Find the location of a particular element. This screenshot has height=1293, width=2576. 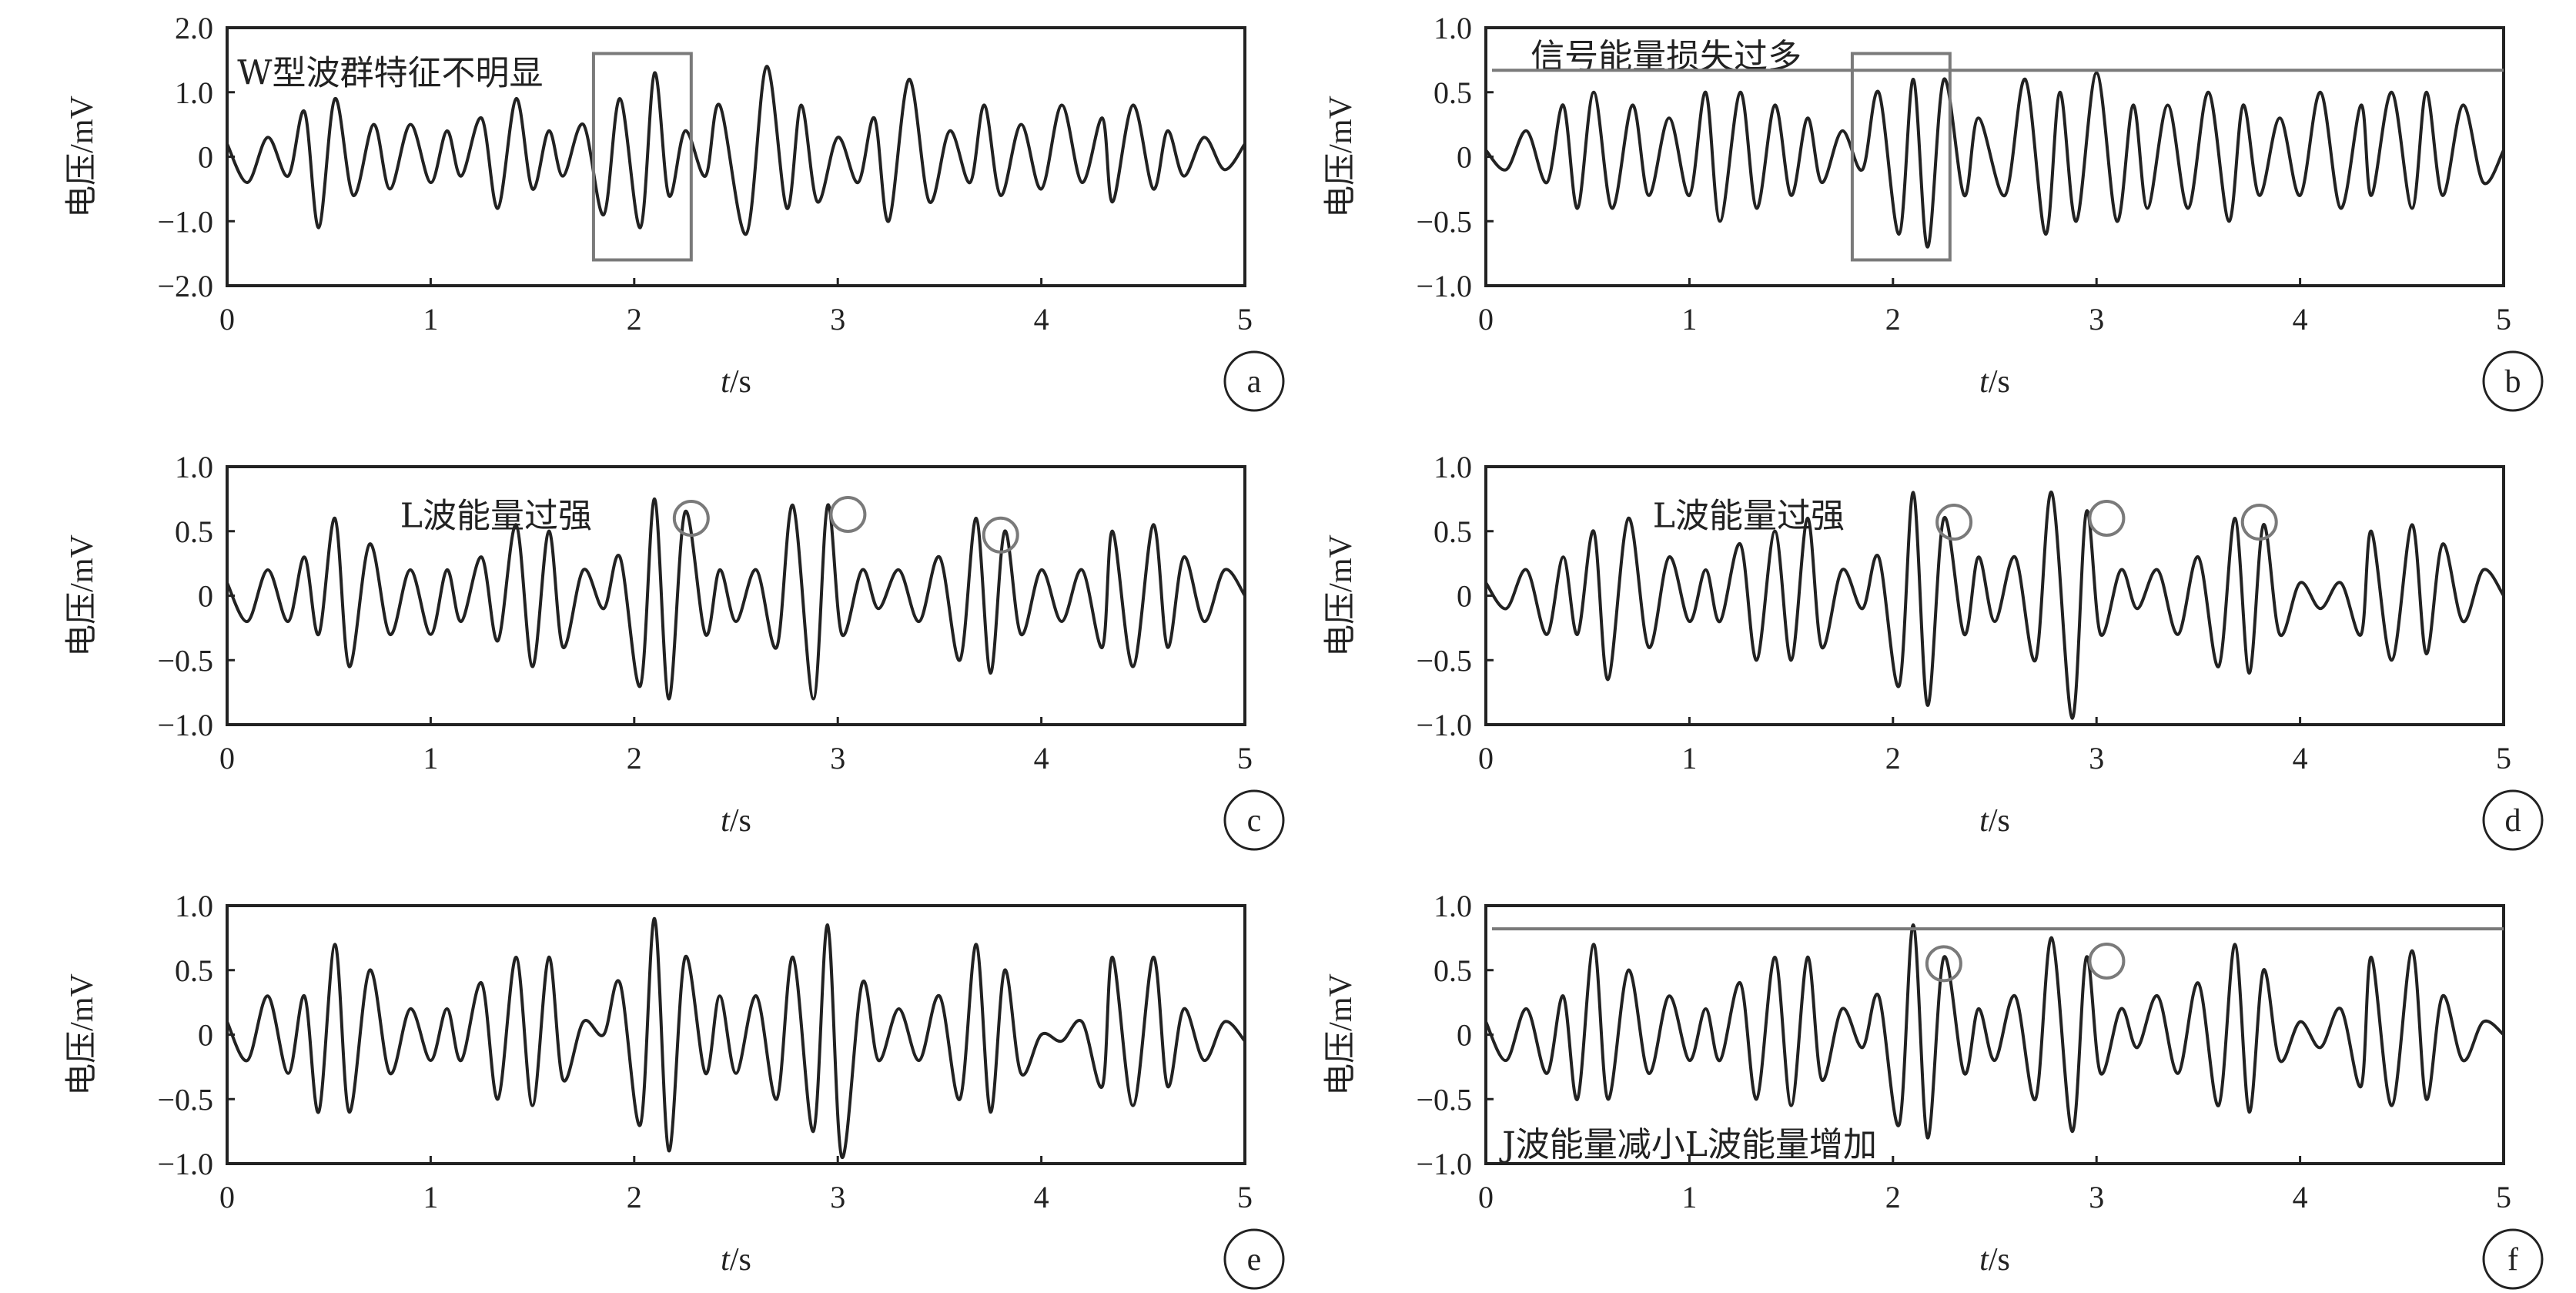

y-tick-label: 2.0 is located at coordinates (194, 28).